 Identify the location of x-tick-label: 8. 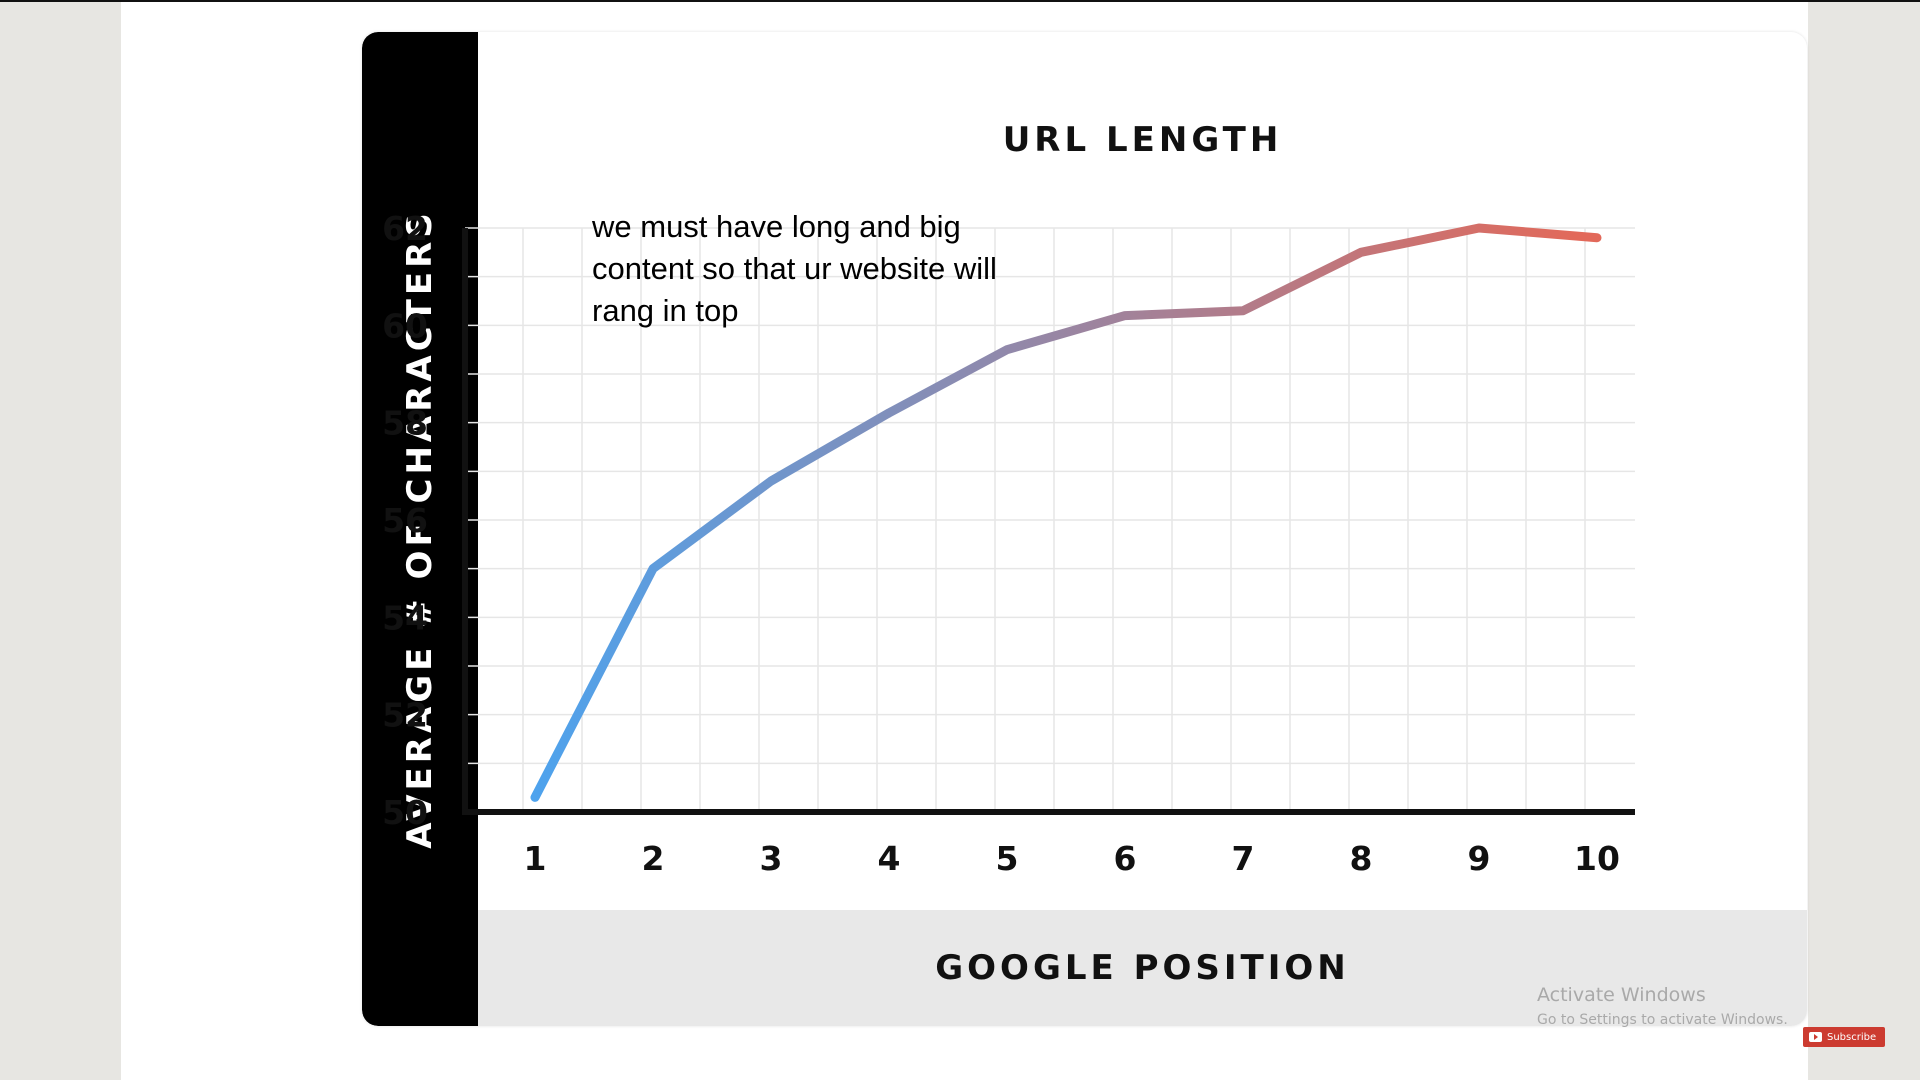
(1361, 858).